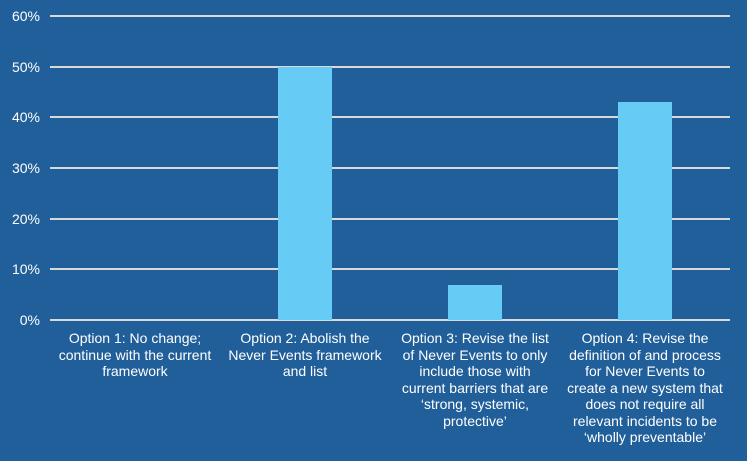  What do you see at coordinates (25, 269) in the screenshot?
I see `y-tick-label: 10%` at bounding box center [25, 269].